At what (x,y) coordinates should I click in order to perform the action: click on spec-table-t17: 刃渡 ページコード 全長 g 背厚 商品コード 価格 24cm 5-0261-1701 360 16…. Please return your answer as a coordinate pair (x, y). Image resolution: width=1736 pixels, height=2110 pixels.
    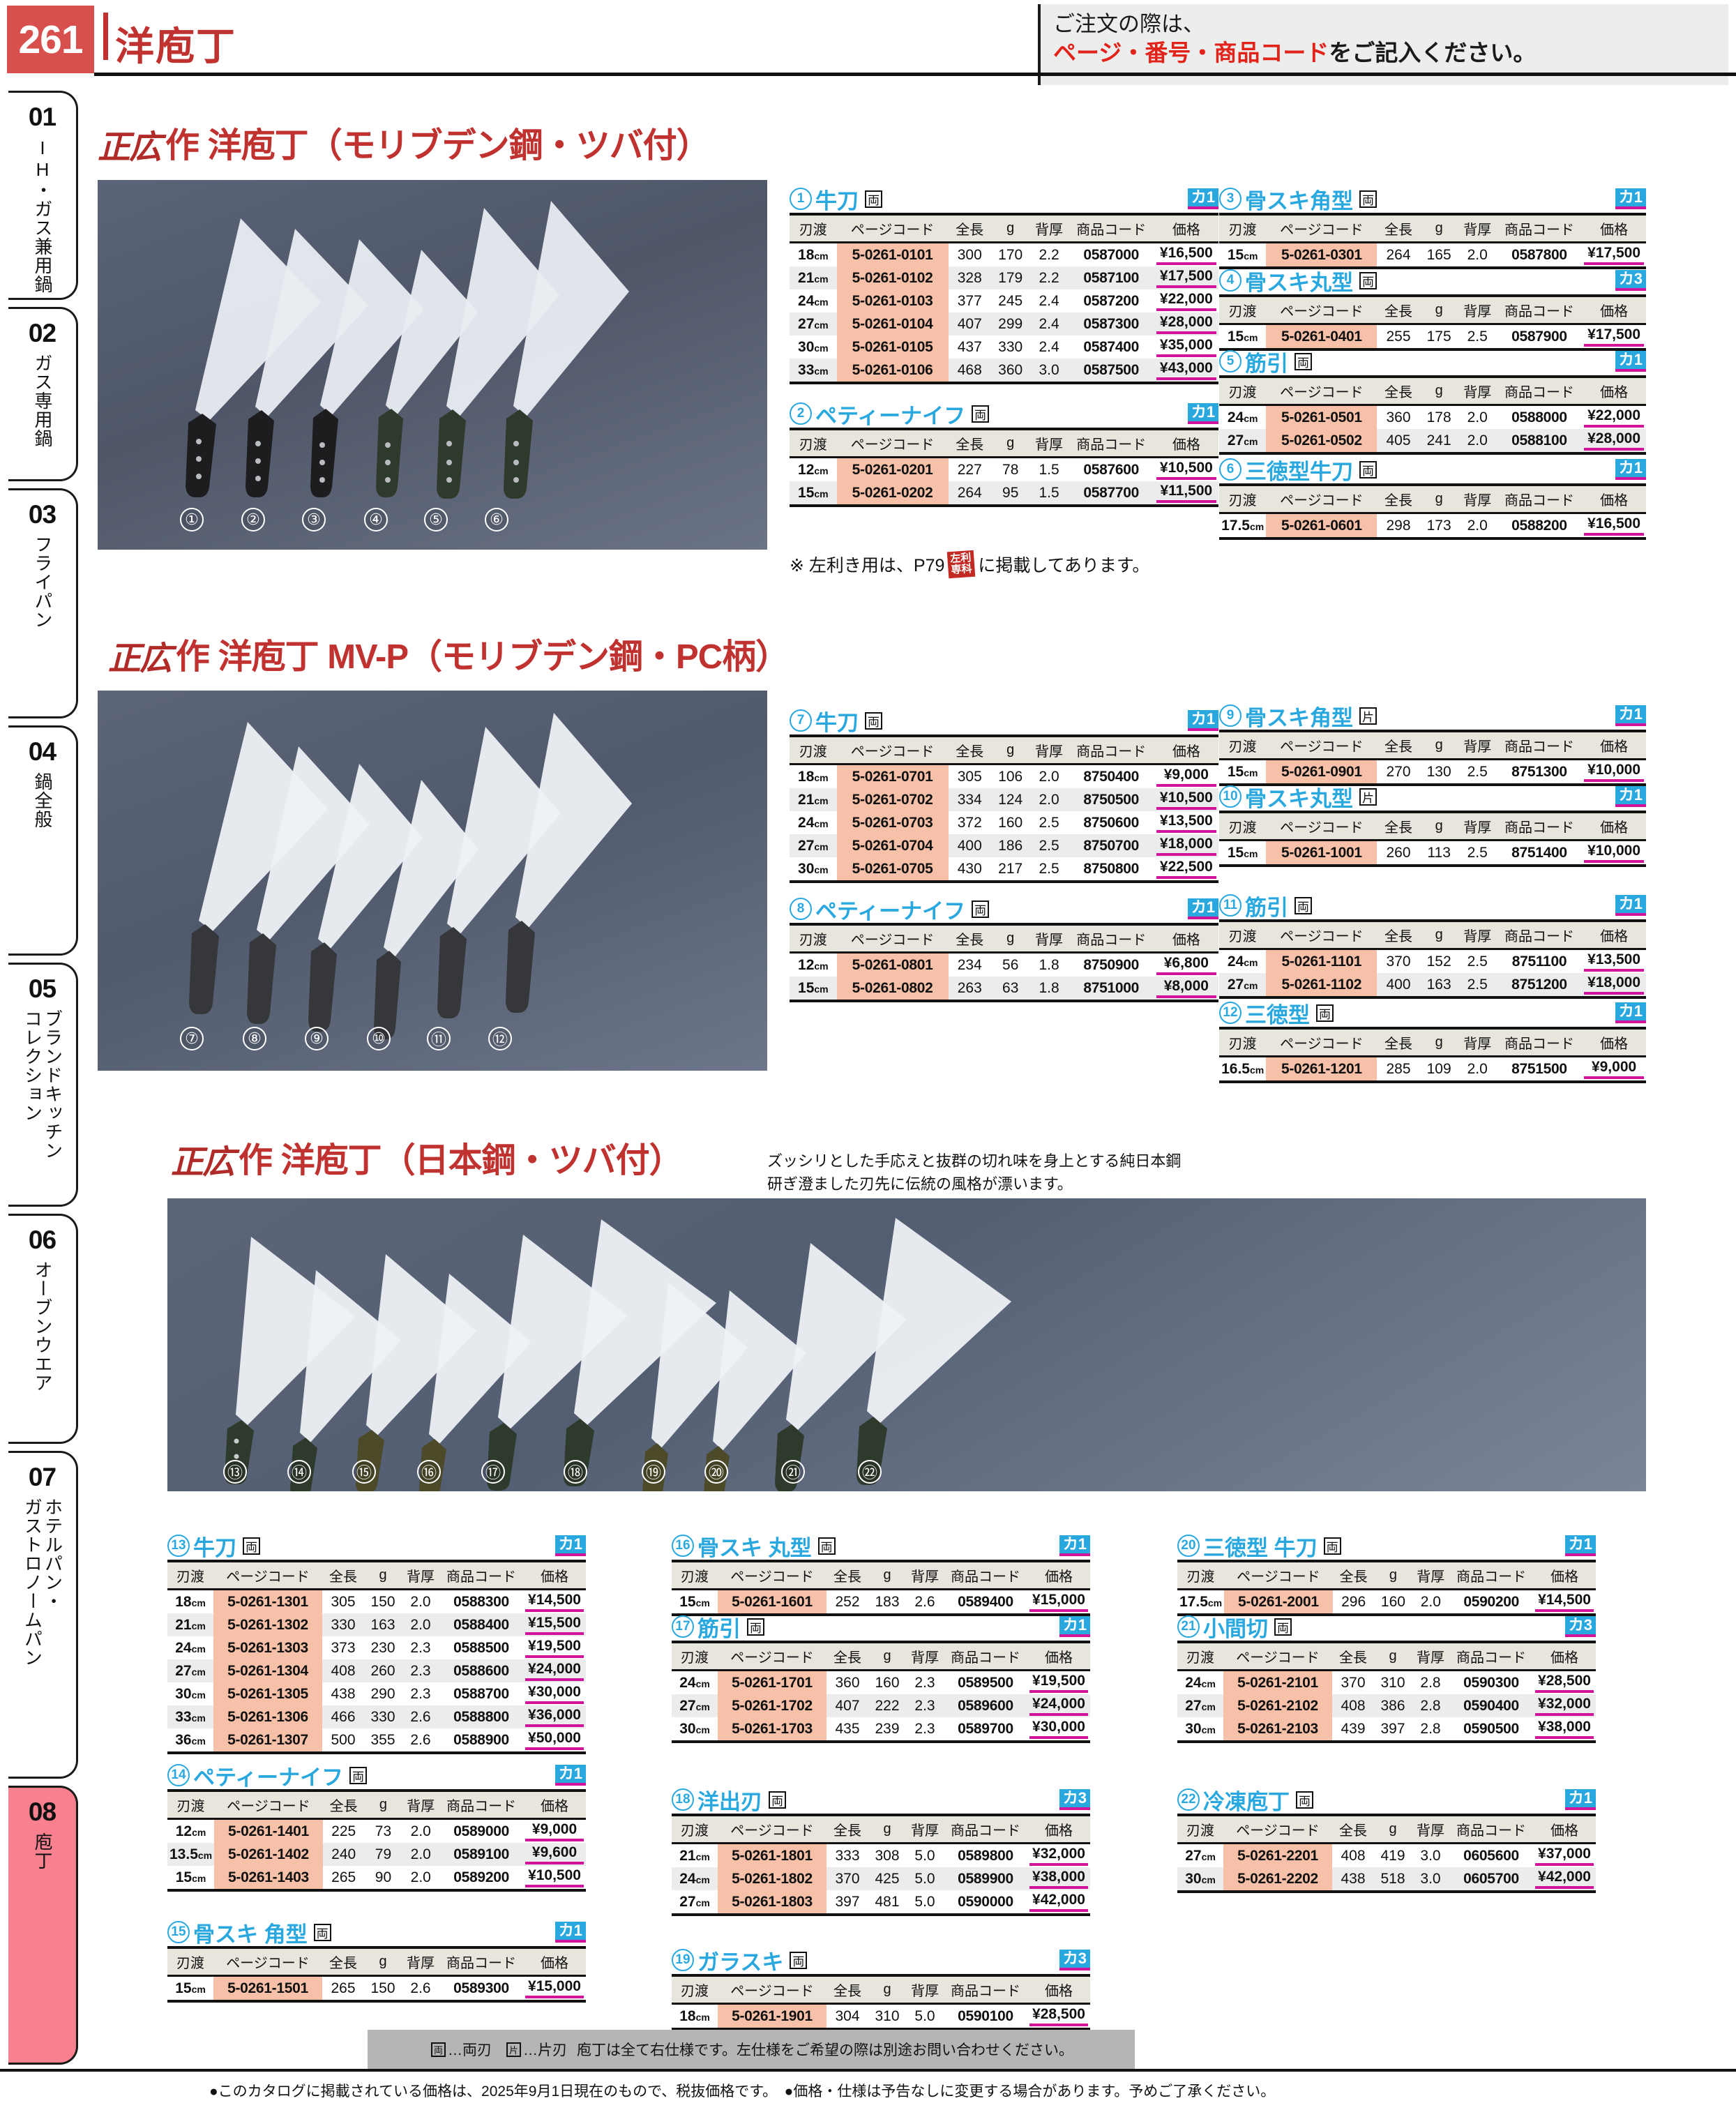
    Looking at the image, I should click on (881, 1692).